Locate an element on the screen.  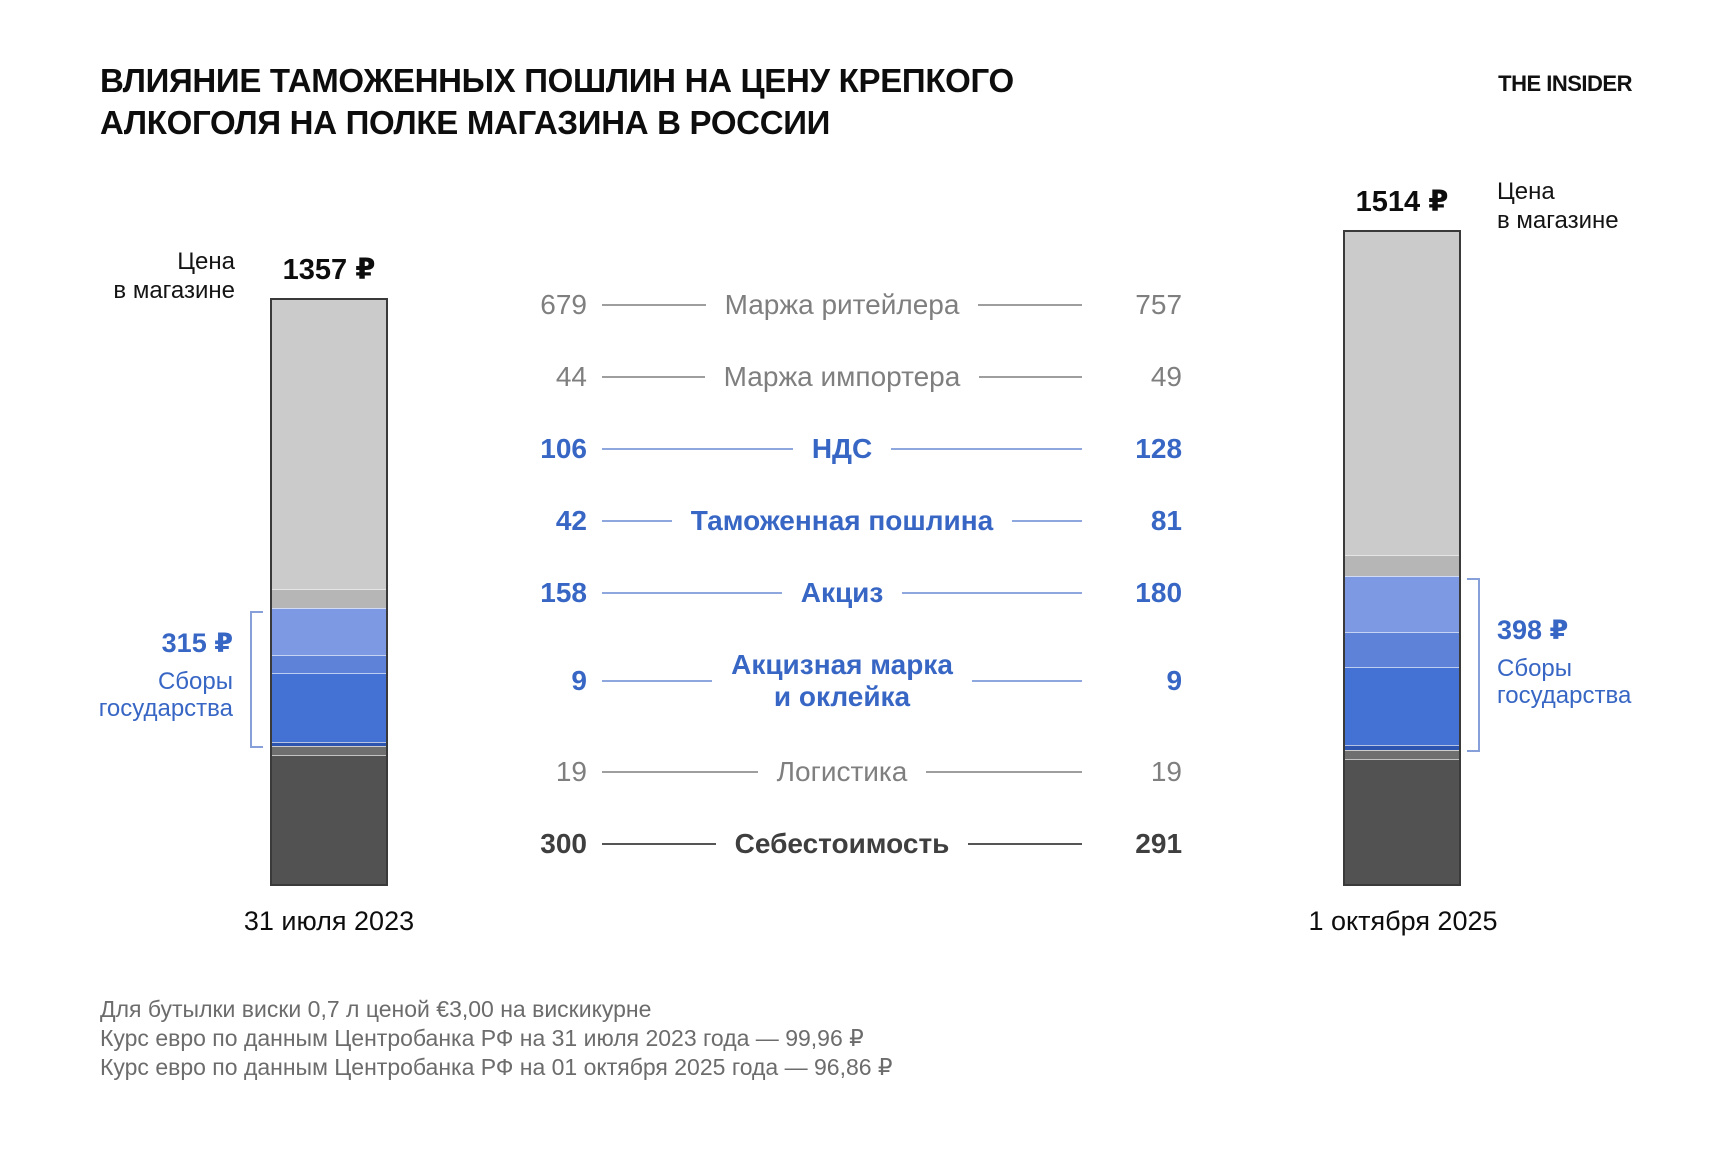
bar-total-2025: 1514 ₽ is located at coordinates (1402, 202).